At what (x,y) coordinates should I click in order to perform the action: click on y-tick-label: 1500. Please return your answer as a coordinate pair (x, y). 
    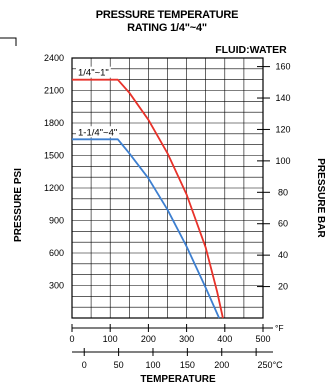
    Looking at the image, I should click on (54, 156).